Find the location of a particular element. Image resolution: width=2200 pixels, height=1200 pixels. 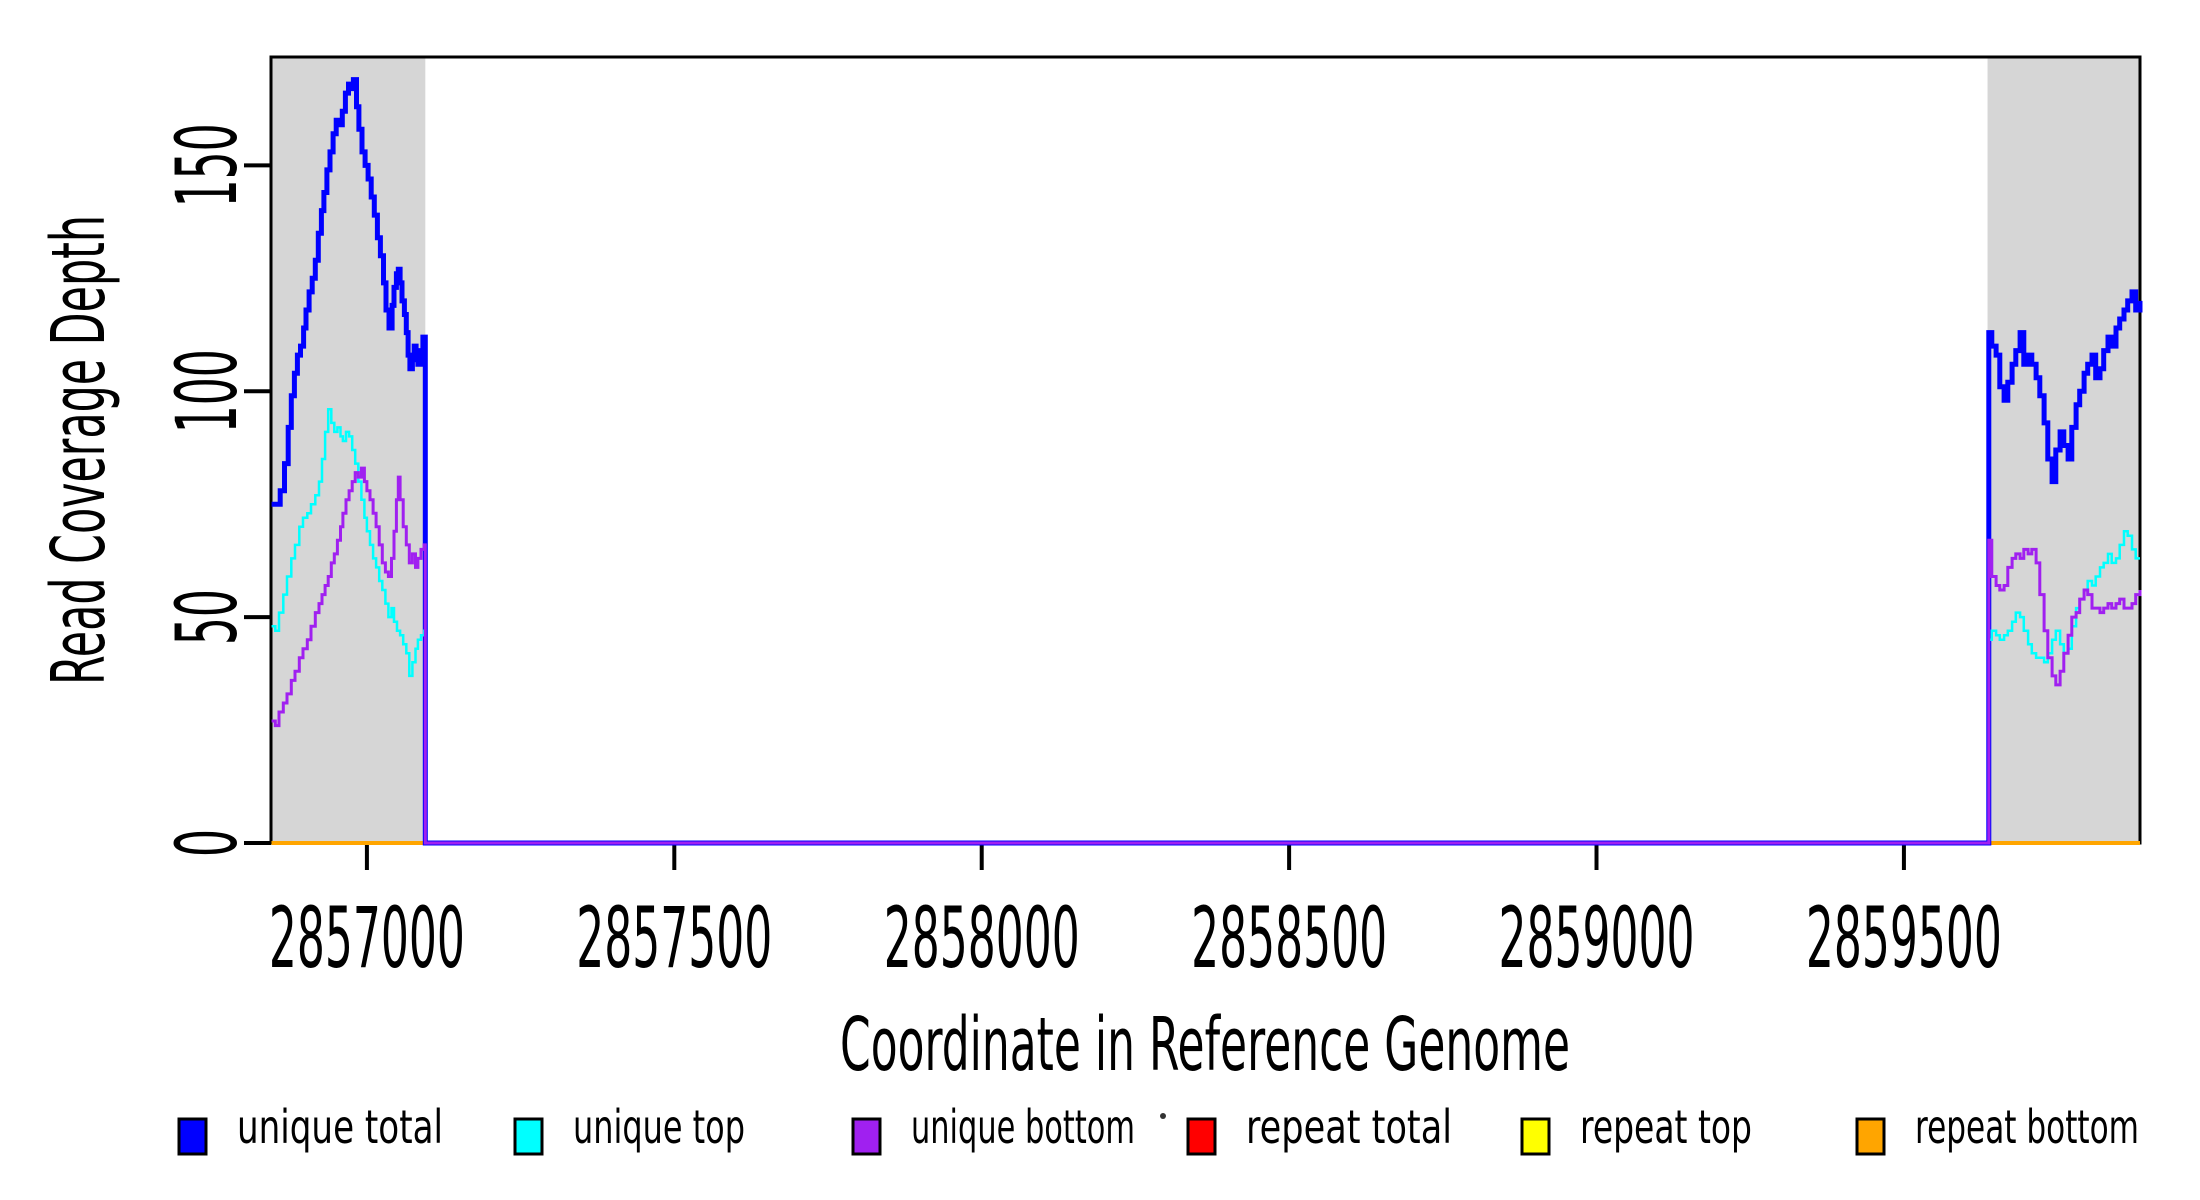

legend-item-unique-top: unique top is located at coordinates (629, 1128).